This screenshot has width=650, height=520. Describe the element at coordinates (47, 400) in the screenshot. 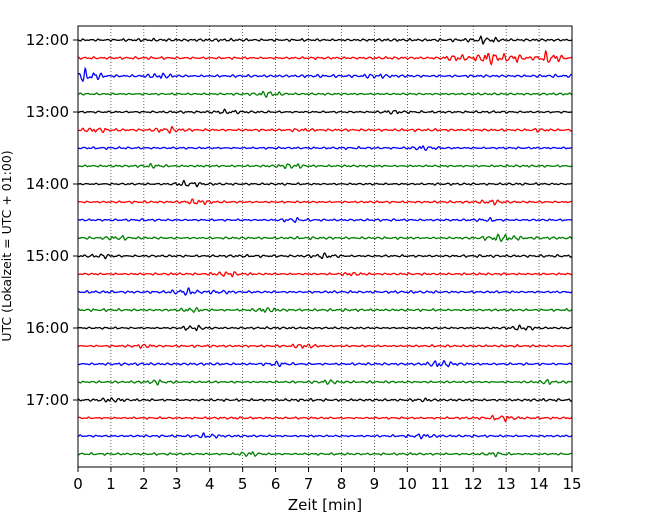

I see `y-tick-label-5: 17:00` at that location.